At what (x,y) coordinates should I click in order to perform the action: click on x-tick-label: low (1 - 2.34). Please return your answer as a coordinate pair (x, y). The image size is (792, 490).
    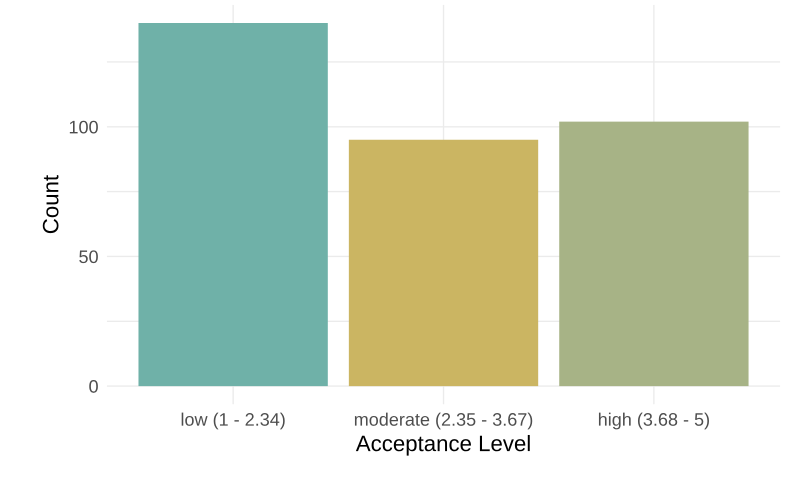
    Looking at the image, I should click on (233, 421).